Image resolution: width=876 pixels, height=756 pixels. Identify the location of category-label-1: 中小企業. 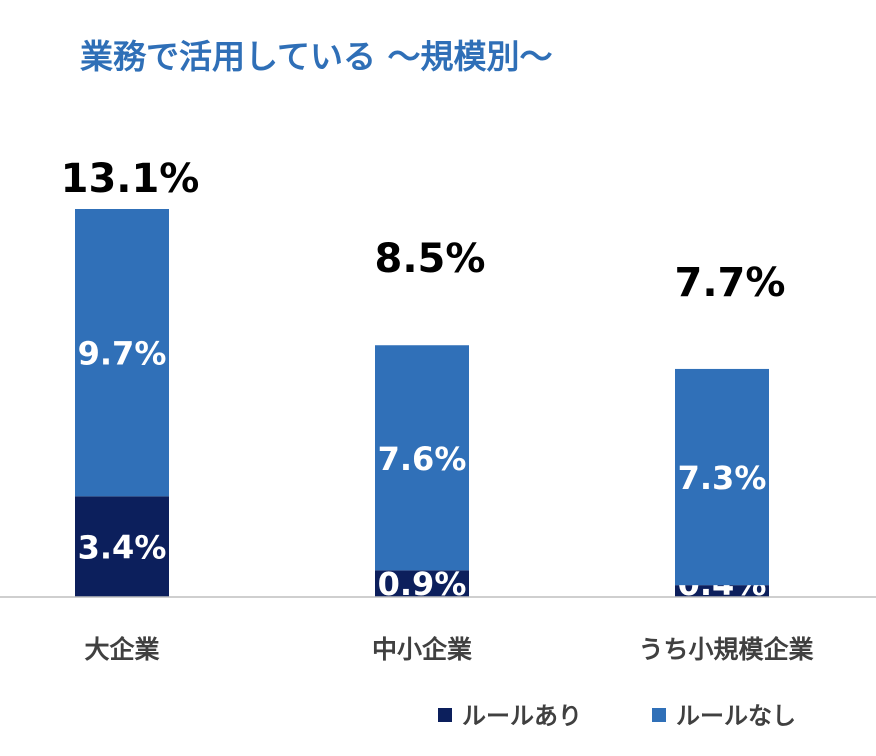
(422, 649).